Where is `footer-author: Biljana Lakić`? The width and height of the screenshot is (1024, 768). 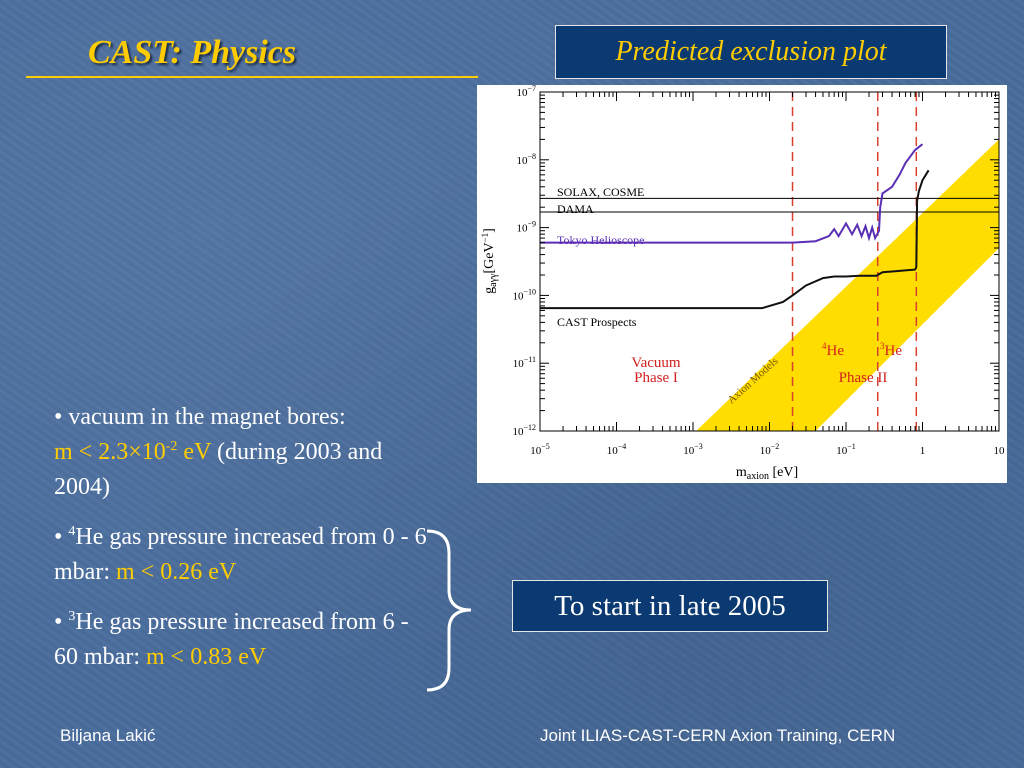
footer-author: Biljana Lakić is located at coordinates (108, 735).